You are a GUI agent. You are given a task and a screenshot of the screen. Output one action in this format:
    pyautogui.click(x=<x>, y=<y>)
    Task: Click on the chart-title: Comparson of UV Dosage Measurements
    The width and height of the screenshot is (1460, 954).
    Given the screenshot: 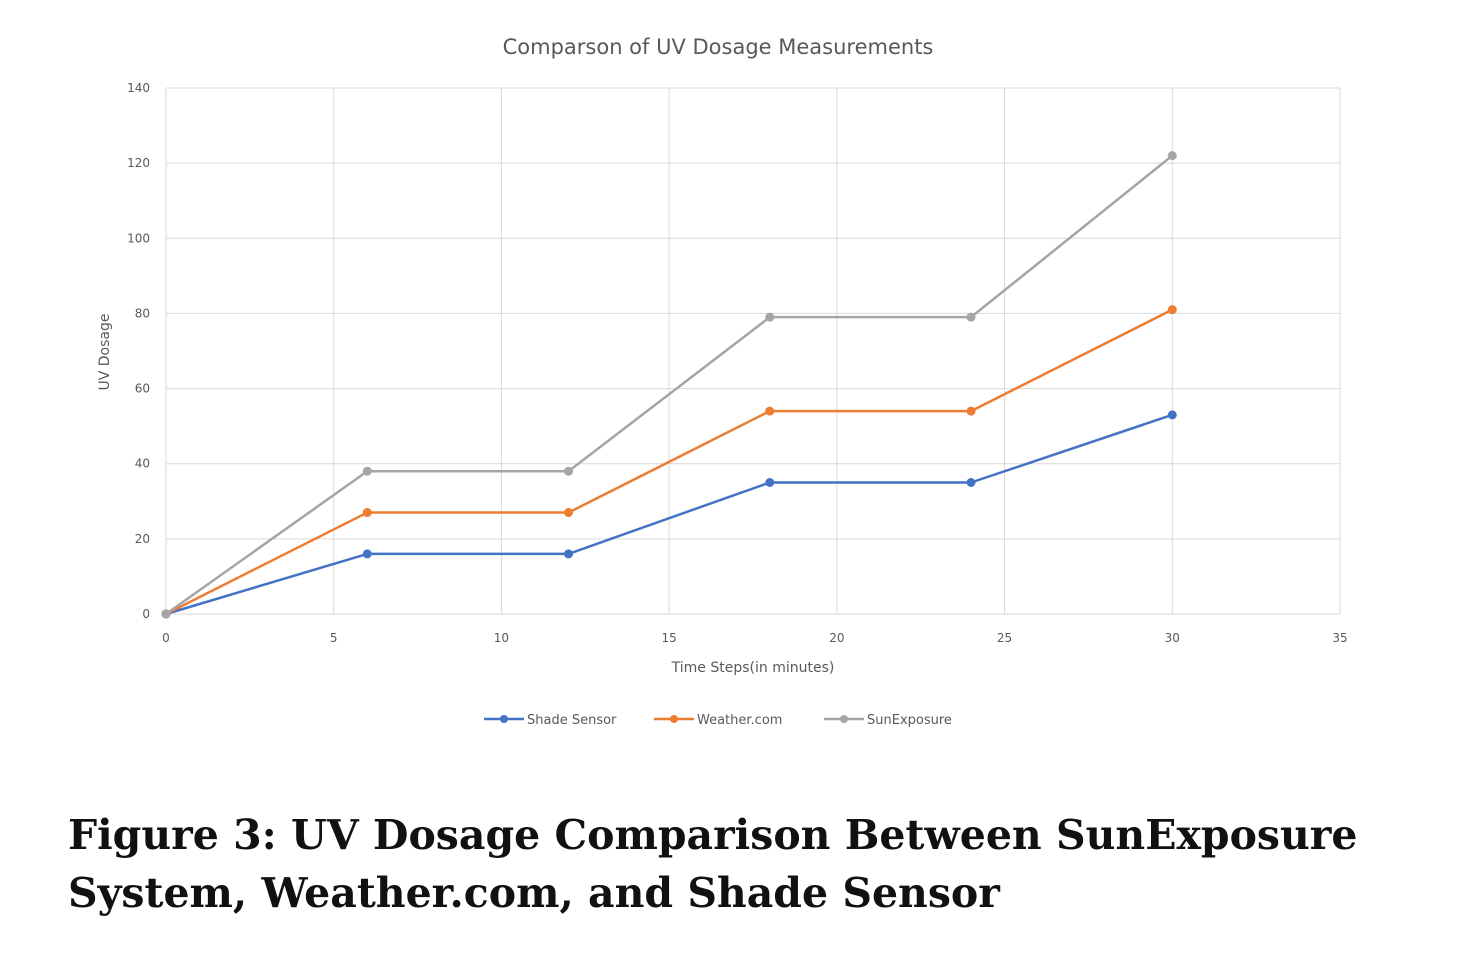 What is the action you would take?
    pyautogui.click(x=718, y=47)
    